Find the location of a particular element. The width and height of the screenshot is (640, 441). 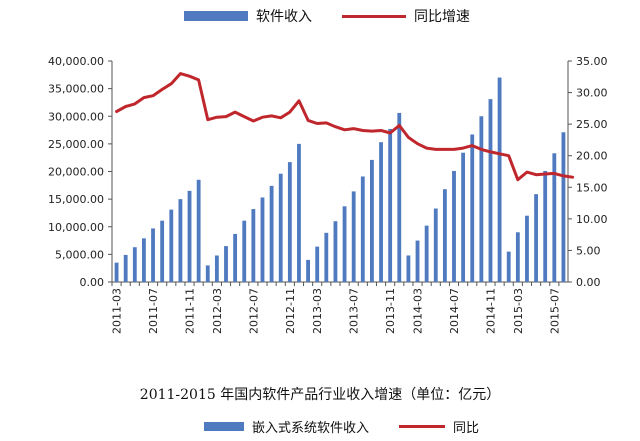

x-tick-label: 2012-11 is located at coordinates (290, 311).